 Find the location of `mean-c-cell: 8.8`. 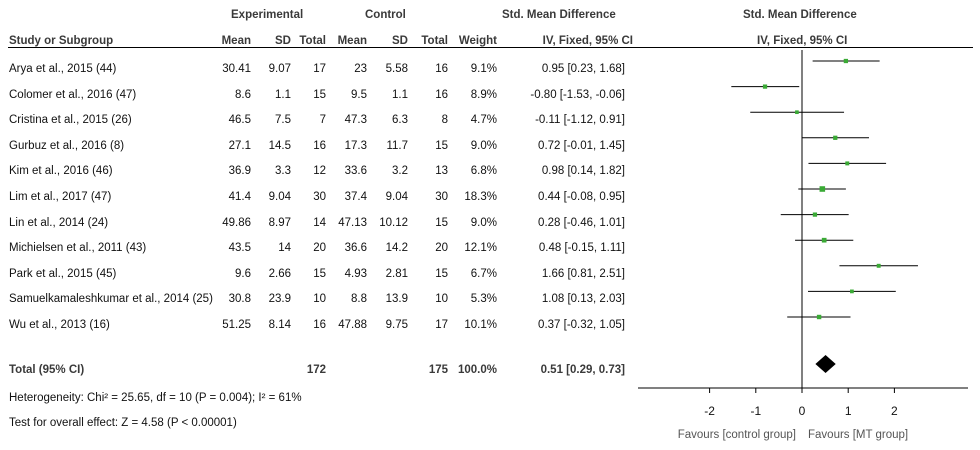

mean-c-cell: 8.8 is located at coordinates (359, 299).